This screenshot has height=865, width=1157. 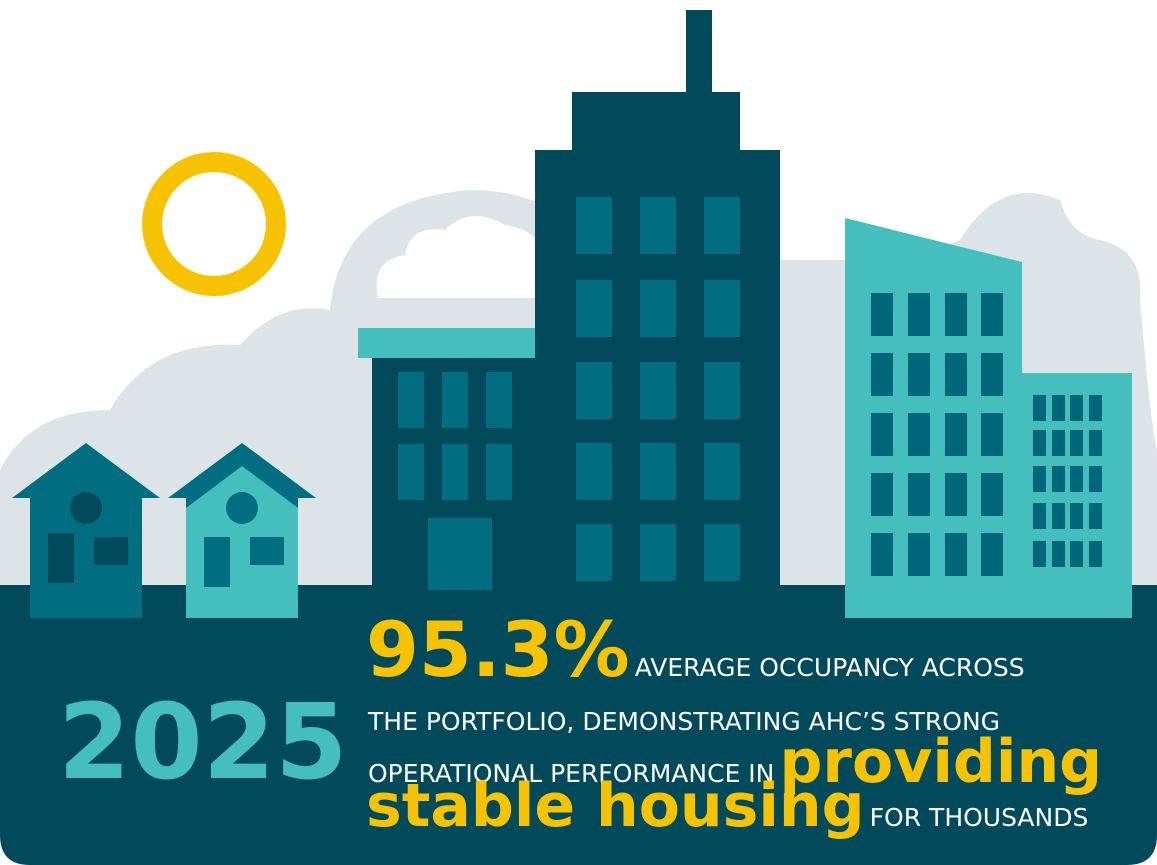 What do you see at coordinates (830, 667) in the screenshot?
I see `caption: AVERAGE OCCUPANCY ACROSS` at bounding box center [830, 667].